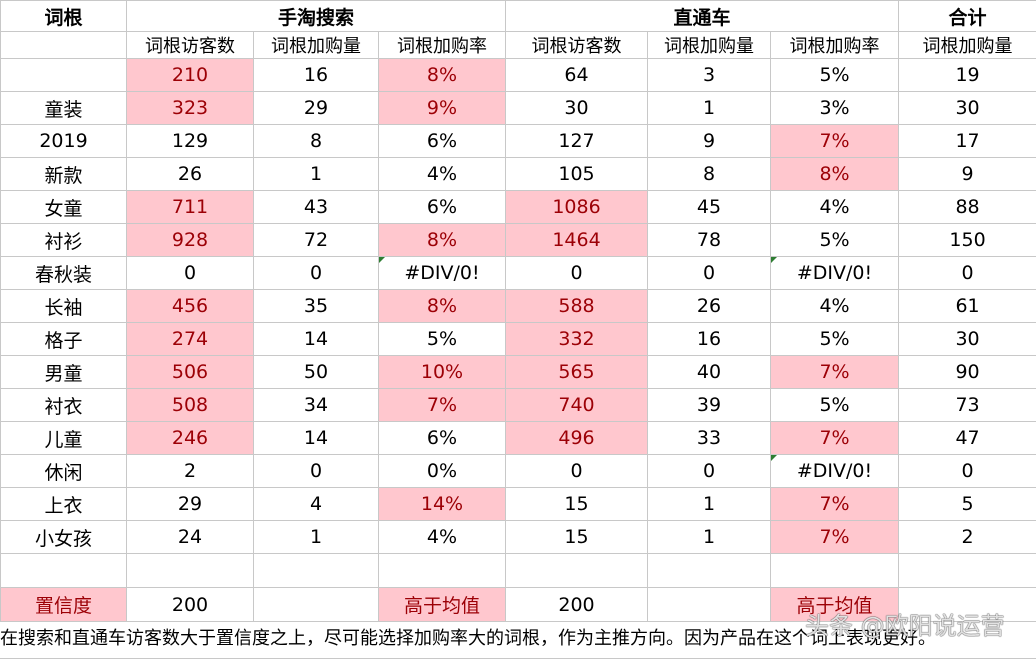  What do you see at coordinates (316, 504) in the screenshot?
I see `cell-search-cart: 4` at bounding box center [316, 504].